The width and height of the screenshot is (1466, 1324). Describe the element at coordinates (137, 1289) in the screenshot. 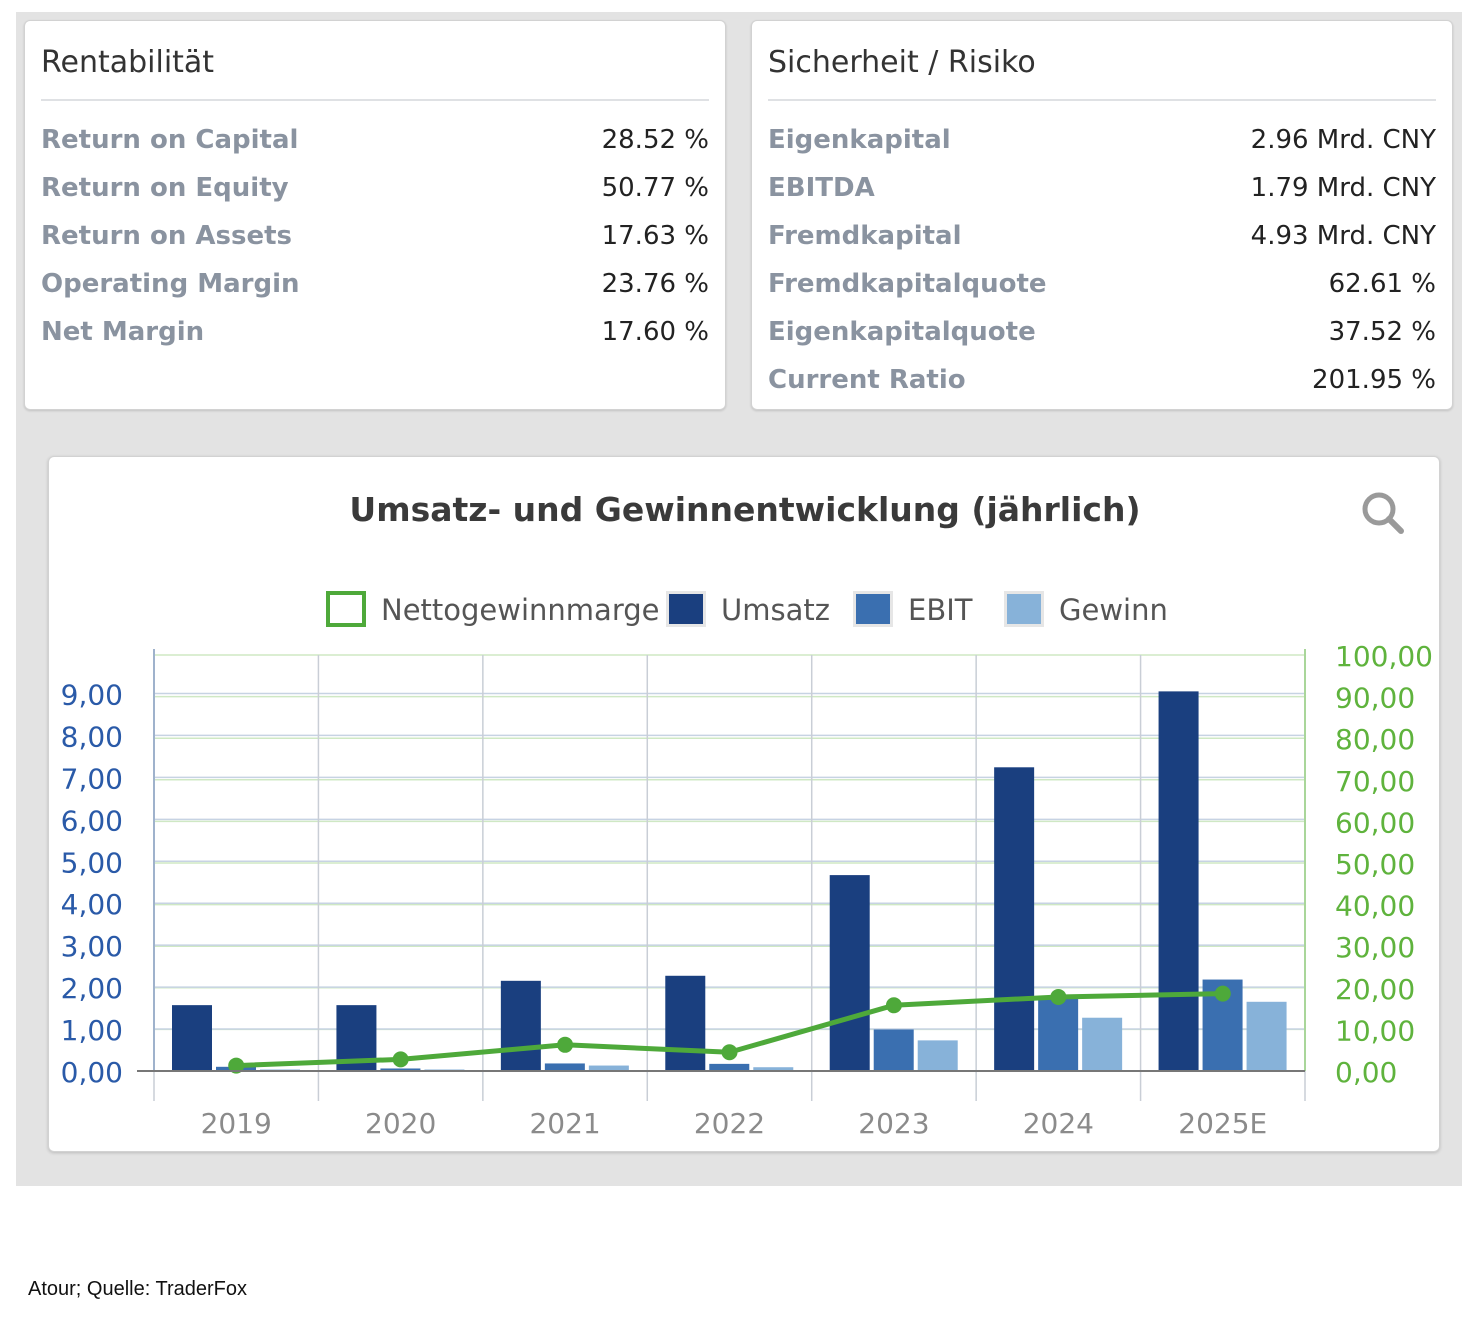

I see `source-note: Atour; Quelle: TraderFox` at that location.